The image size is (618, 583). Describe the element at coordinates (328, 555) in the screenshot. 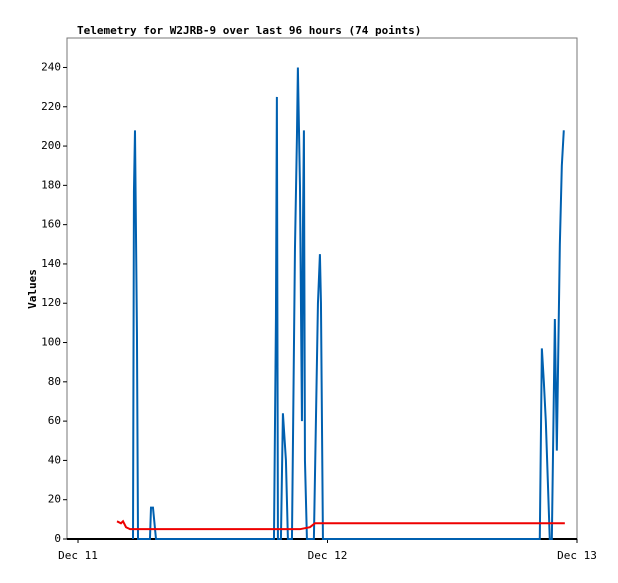

I see `x-tick-label: Dec 12` at that location.